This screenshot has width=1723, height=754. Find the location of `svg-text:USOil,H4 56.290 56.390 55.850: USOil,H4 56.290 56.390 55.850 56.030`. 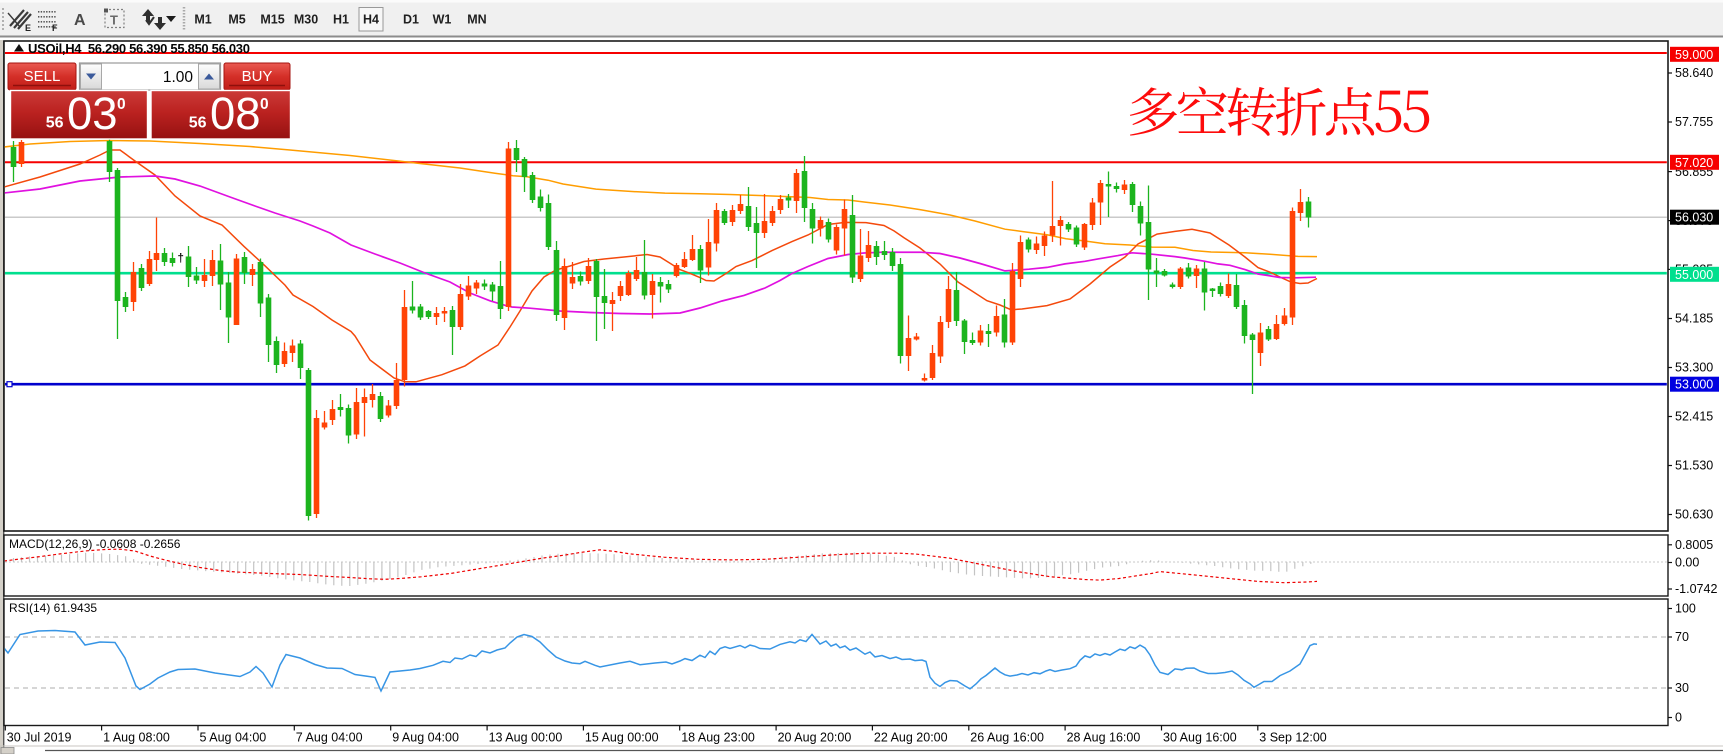

svg-text:USOil,H4 56.290 56.390 55.850: USOil,H4 56.290 56.390 55.850 56.030 is located at coordinates (139, 48).